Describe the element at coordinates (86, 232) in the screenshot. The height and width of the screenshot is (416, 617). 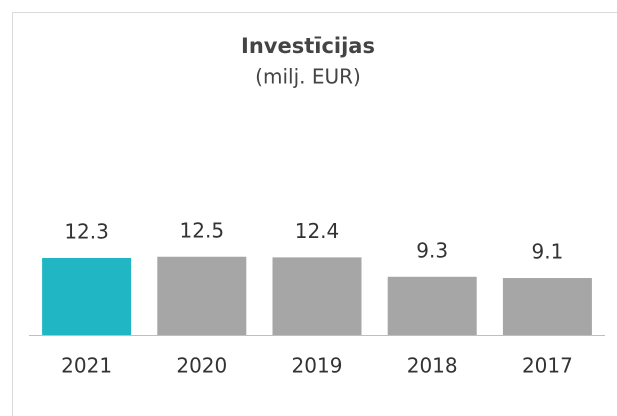
I see `data-label: 12.3` at that location.